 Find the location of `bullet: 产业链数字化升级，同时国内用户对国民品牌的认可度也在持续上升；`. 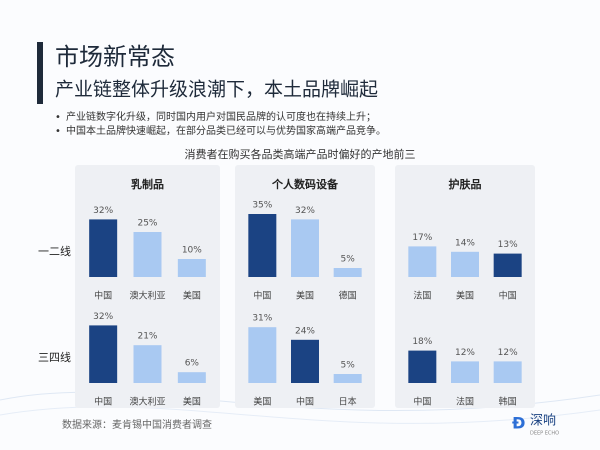

bullet: 产业链数字化升级，同时国内用户对国民品牌的认可度也在持续上升； is located at coordinates (221, 116).